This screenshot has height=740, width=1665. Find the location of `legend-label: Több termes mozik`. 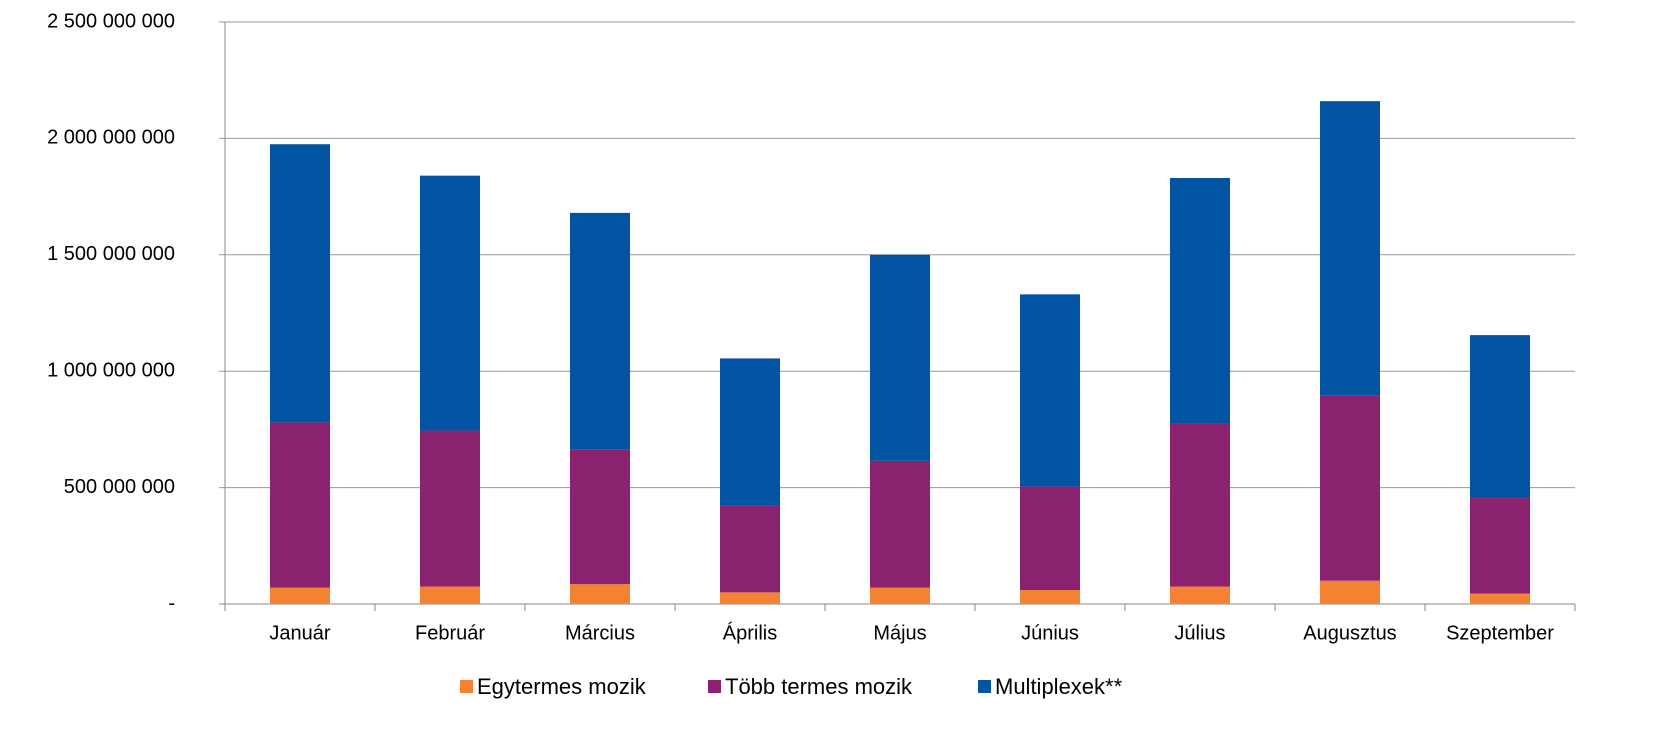

legend-label: Több termes mozik is located at coordinates (819, 686).